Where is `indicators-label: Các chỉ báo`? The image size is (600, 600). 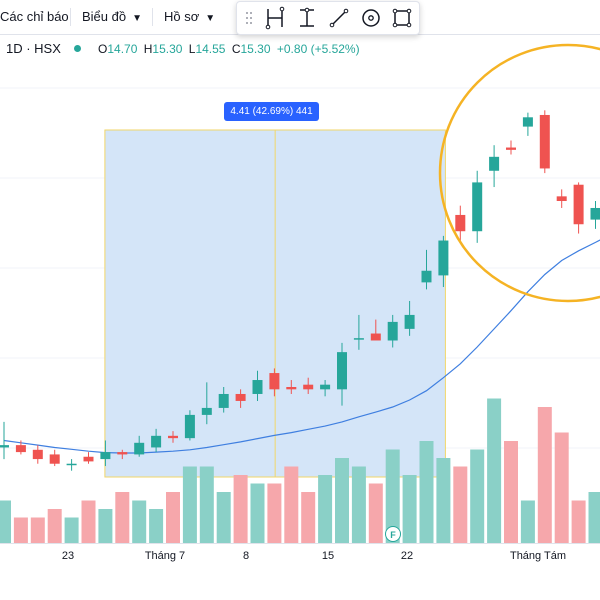
indicators-label: Các chỉ báo is located at coordinates (34, 16).